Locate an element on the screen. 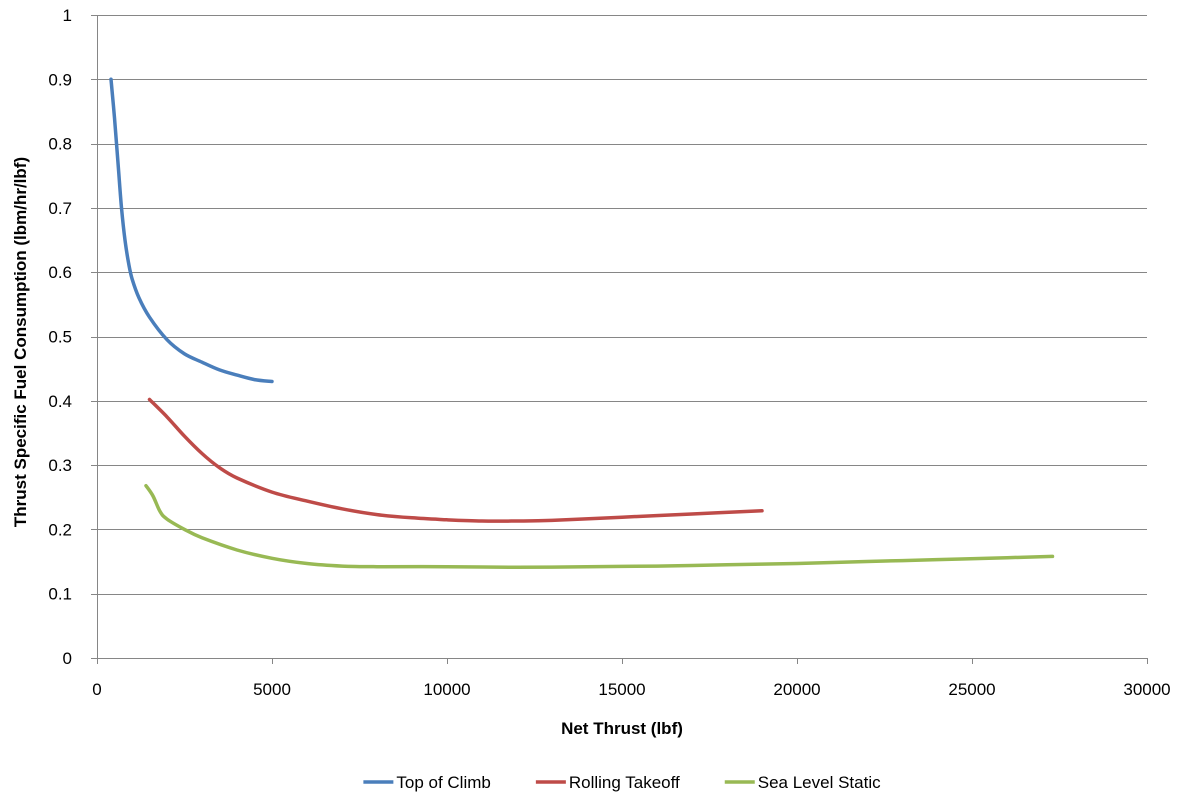  x-tick-label: 0 is located at coordinates (96, 689).